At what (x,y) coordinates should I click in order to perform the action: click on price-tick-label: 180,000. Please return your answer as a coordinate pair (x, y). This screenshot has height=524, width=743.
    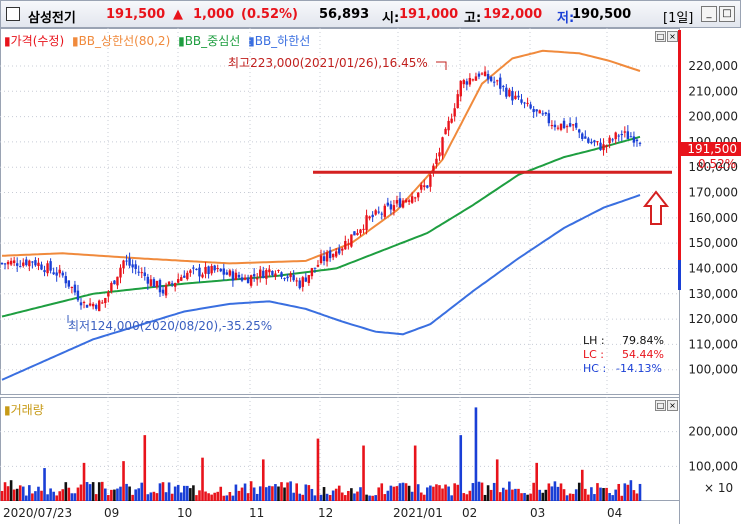
    Looking at the image, I should click on (713, 167).